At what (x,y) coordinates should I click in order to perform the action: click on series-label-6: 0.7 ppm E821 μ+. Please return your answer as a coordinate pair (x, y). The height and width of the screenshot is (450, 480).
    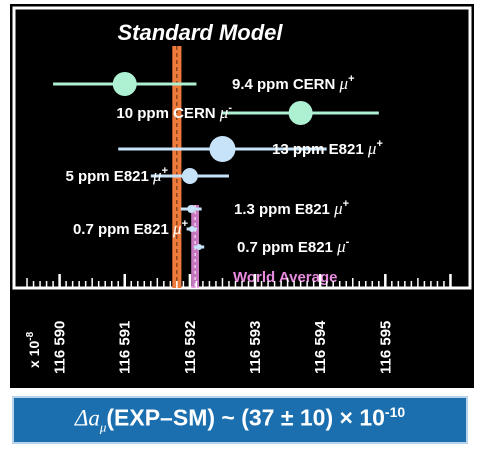
    Looking at the image, I should click on (130, 228).